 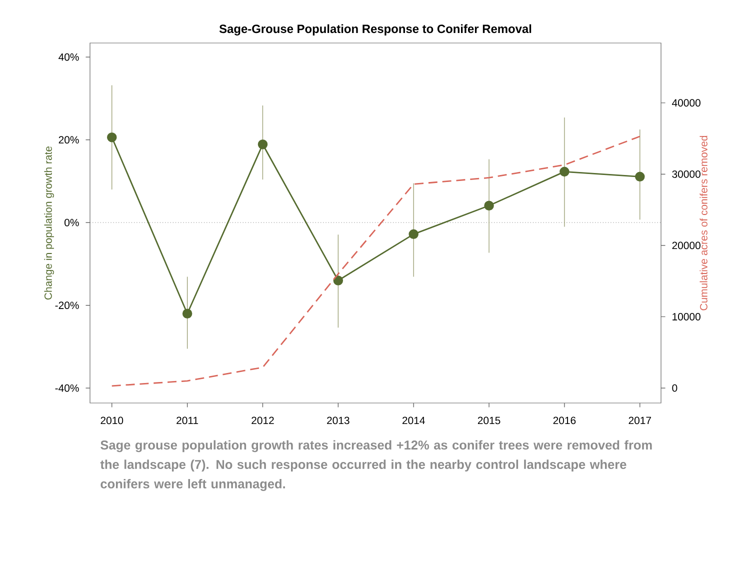 I want to click on y2-tick-label: 30000, so click(x=686, y=174).